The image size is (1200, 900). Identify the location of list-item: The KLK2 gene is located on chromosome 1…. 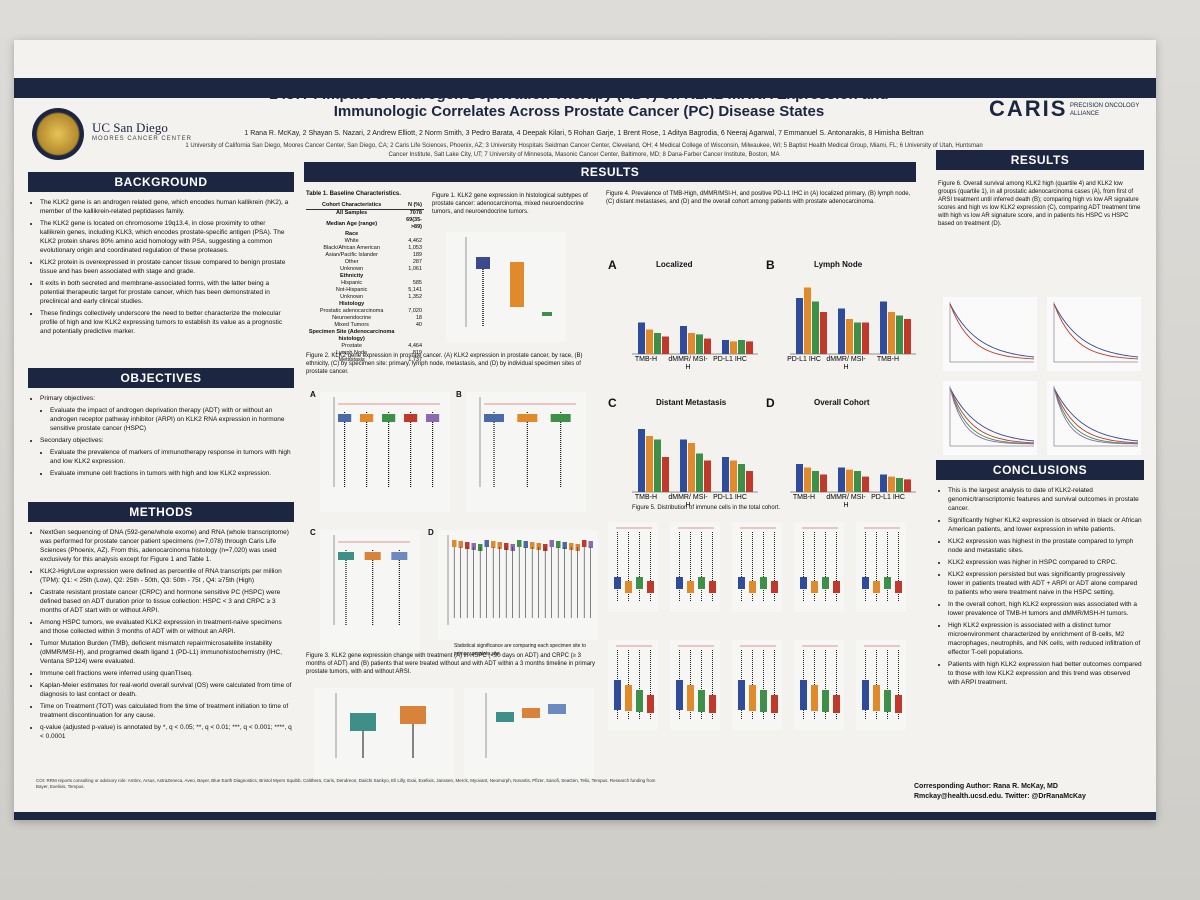
(166, 237).